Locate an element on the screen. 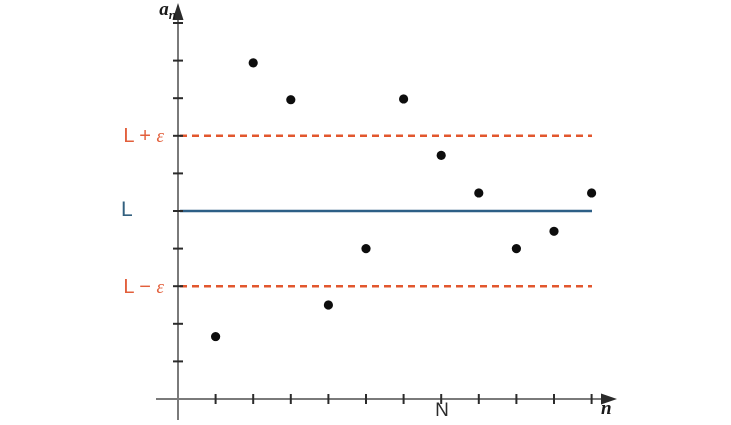  x-axis-label: n is located at coordinates (606, 408).